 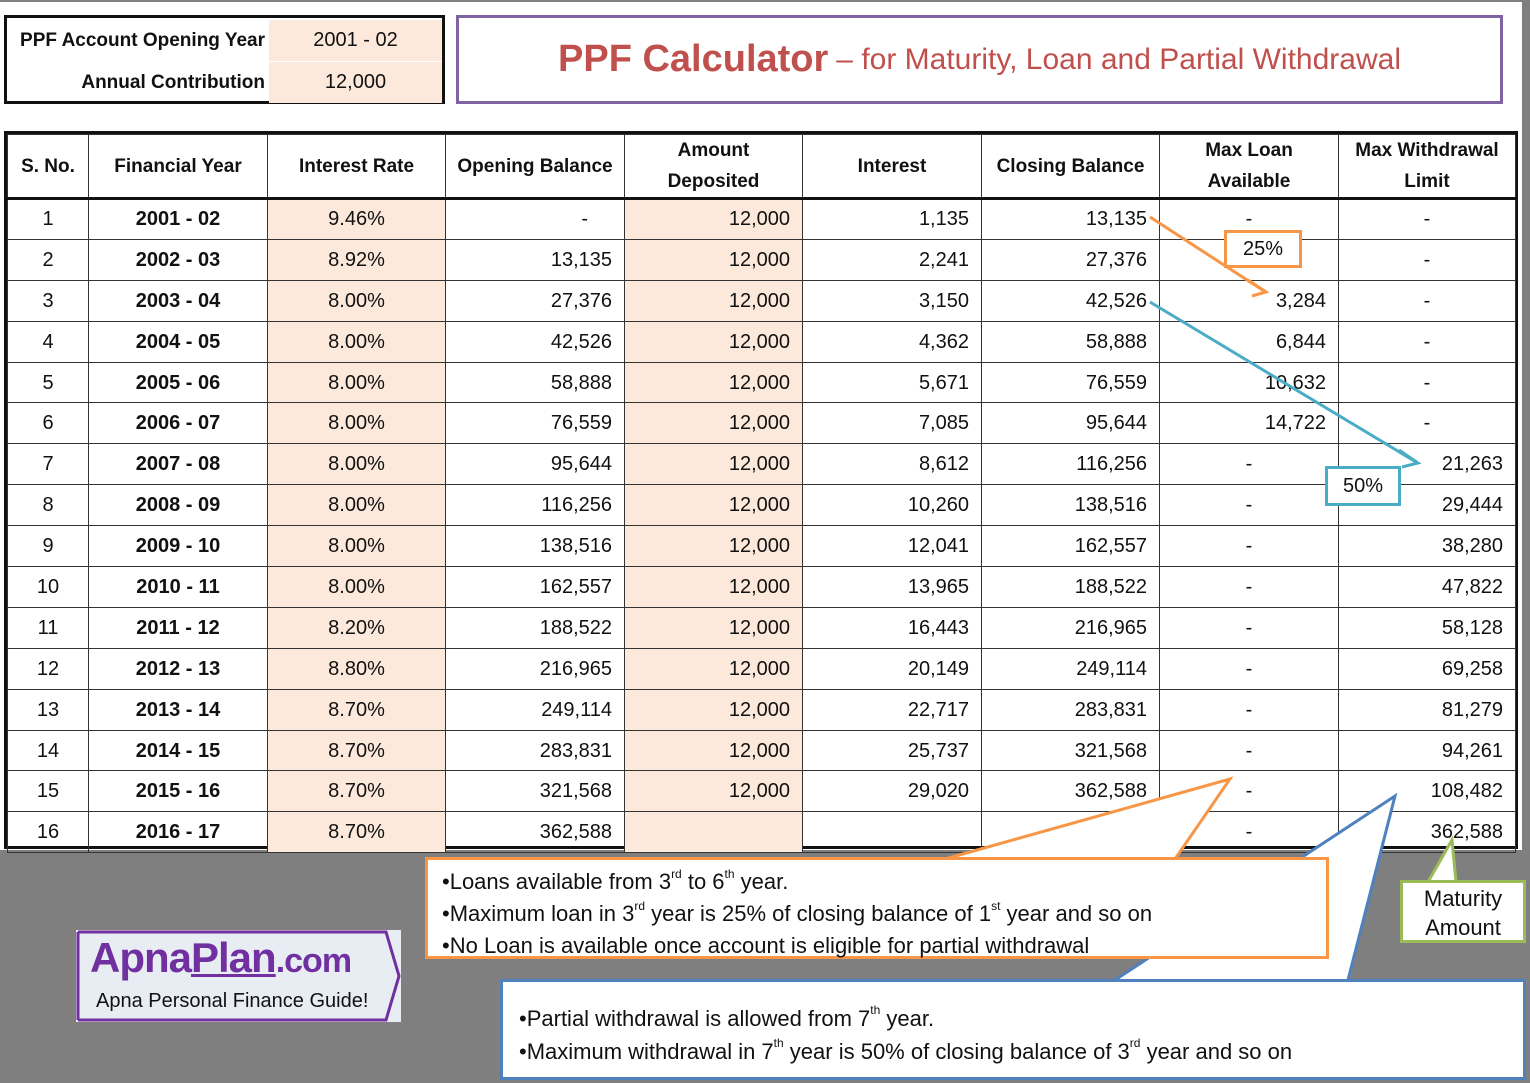 I want to click on cell-sno: 14, so click(x=48, y=750).